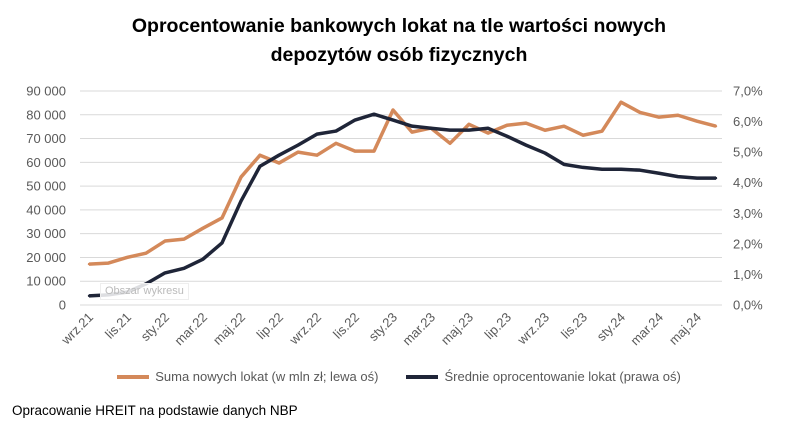  Describe the element at coordinates (346, 326) in the screenshot. I see `x-tick-label: lis.22` at that location.